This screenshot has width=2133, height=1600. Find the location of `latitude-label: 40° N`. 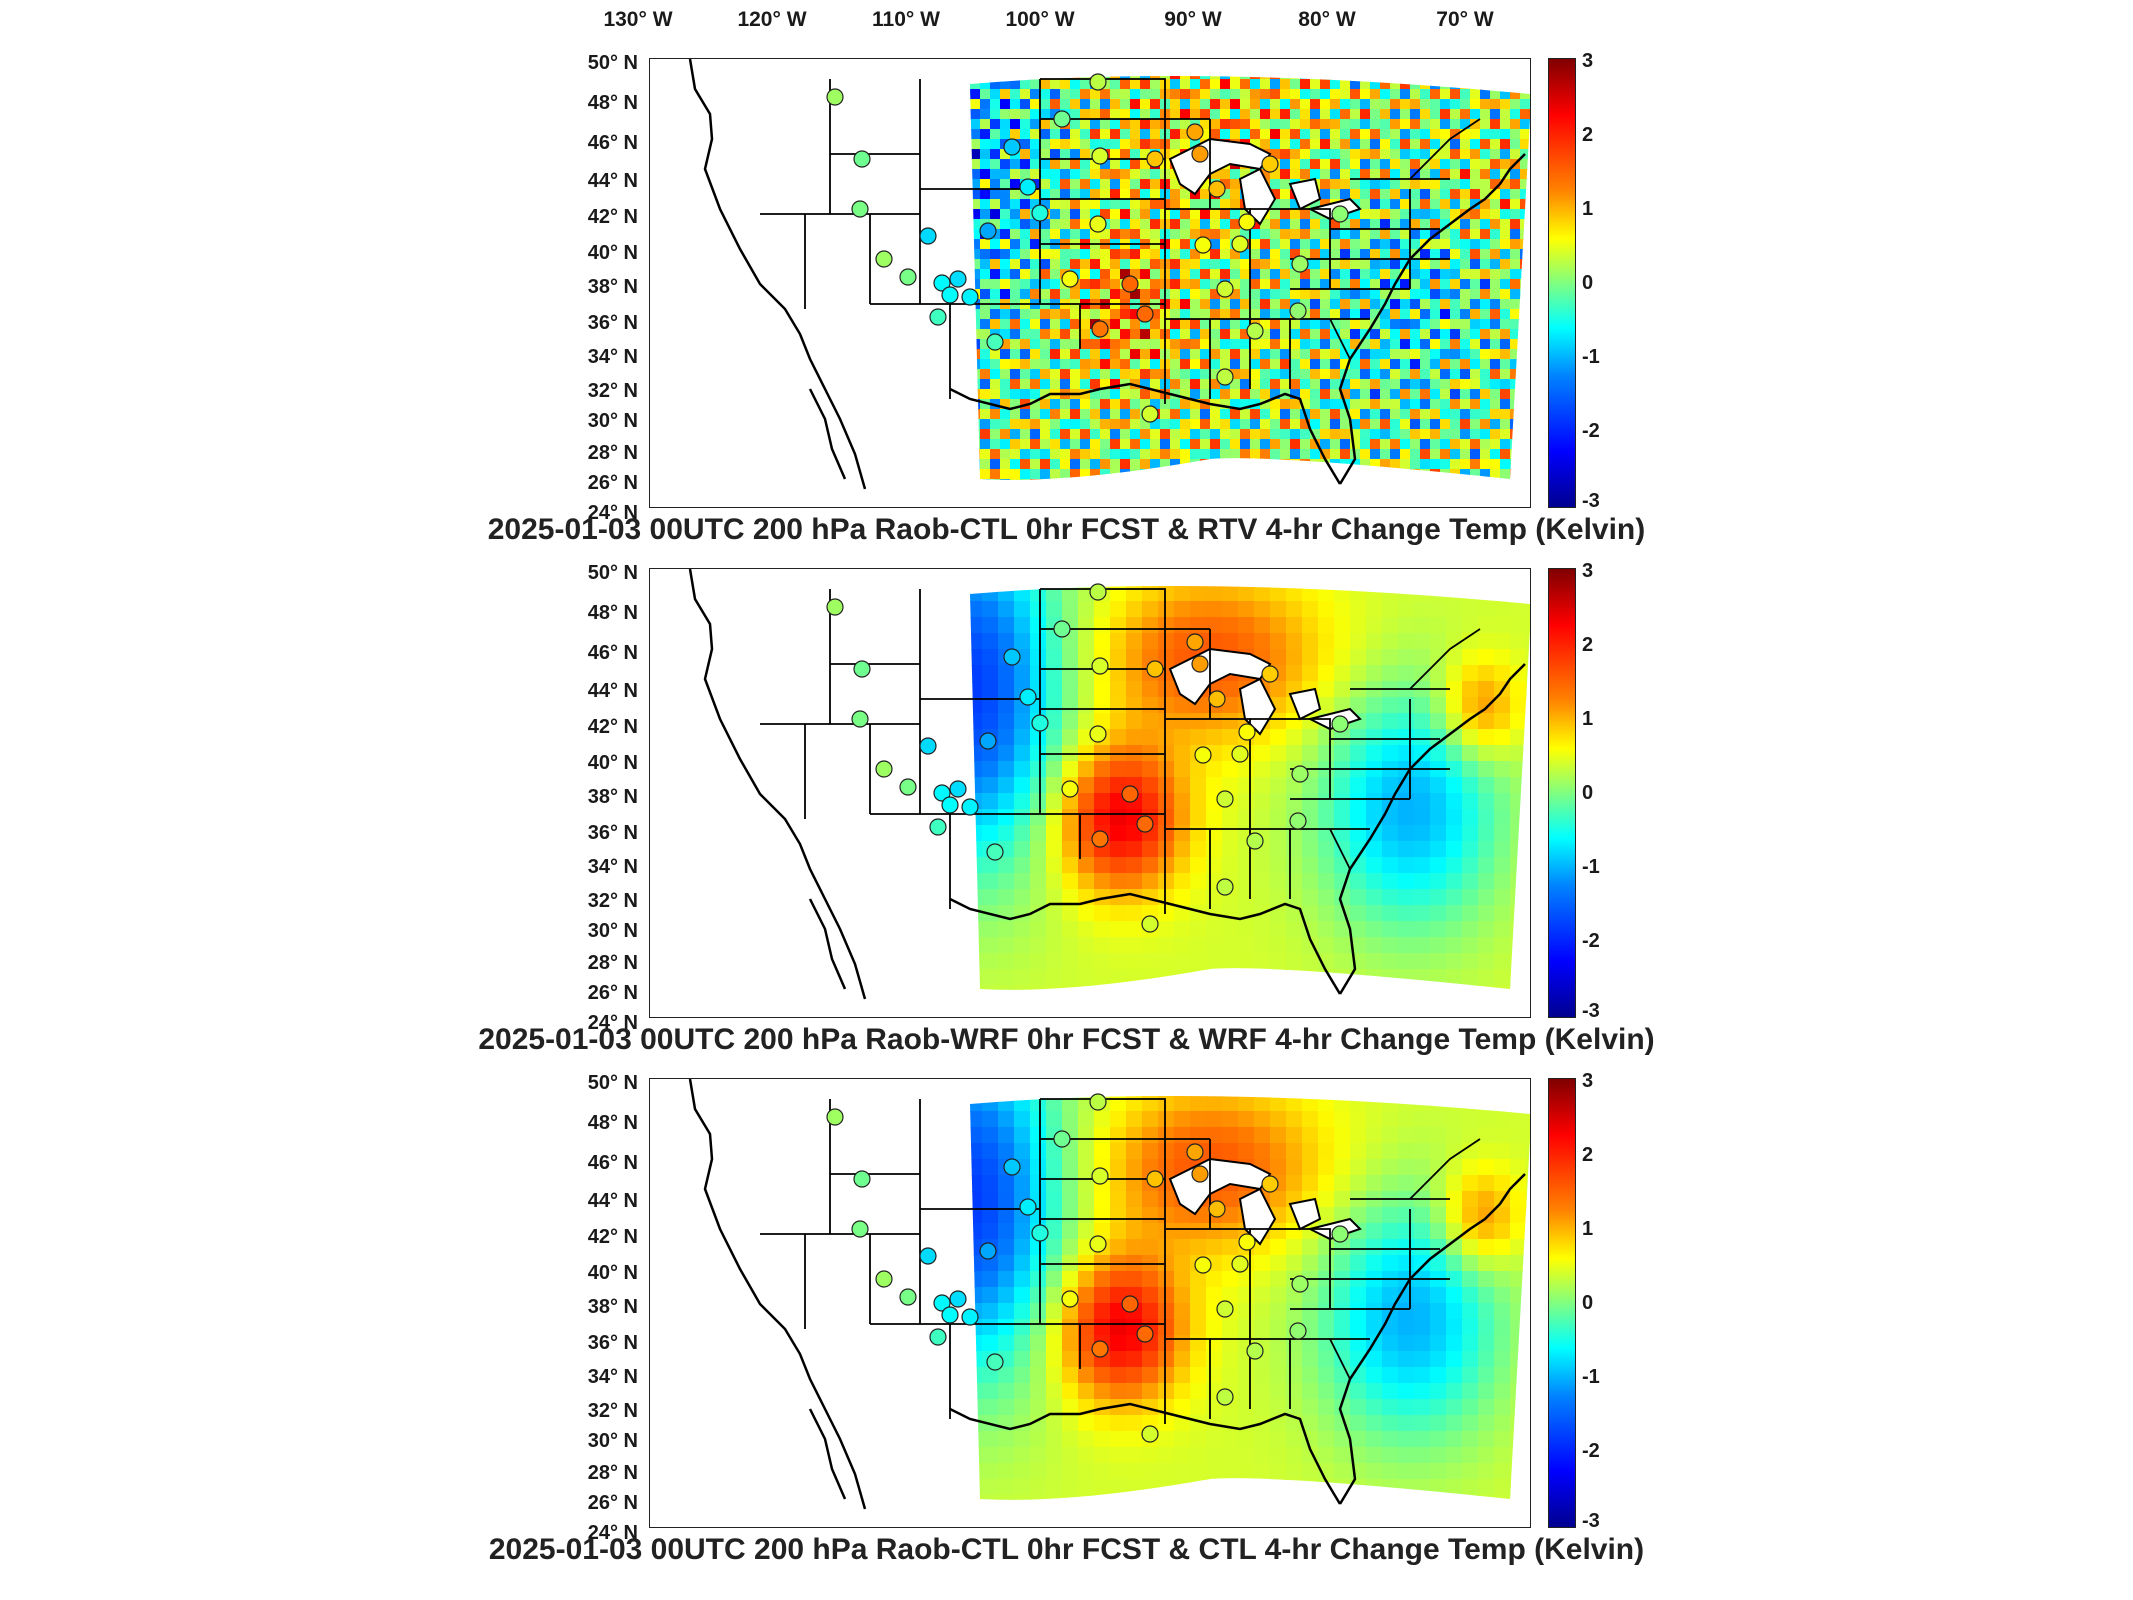

latitude-label: 40° N is located at coordinates (612, 763).